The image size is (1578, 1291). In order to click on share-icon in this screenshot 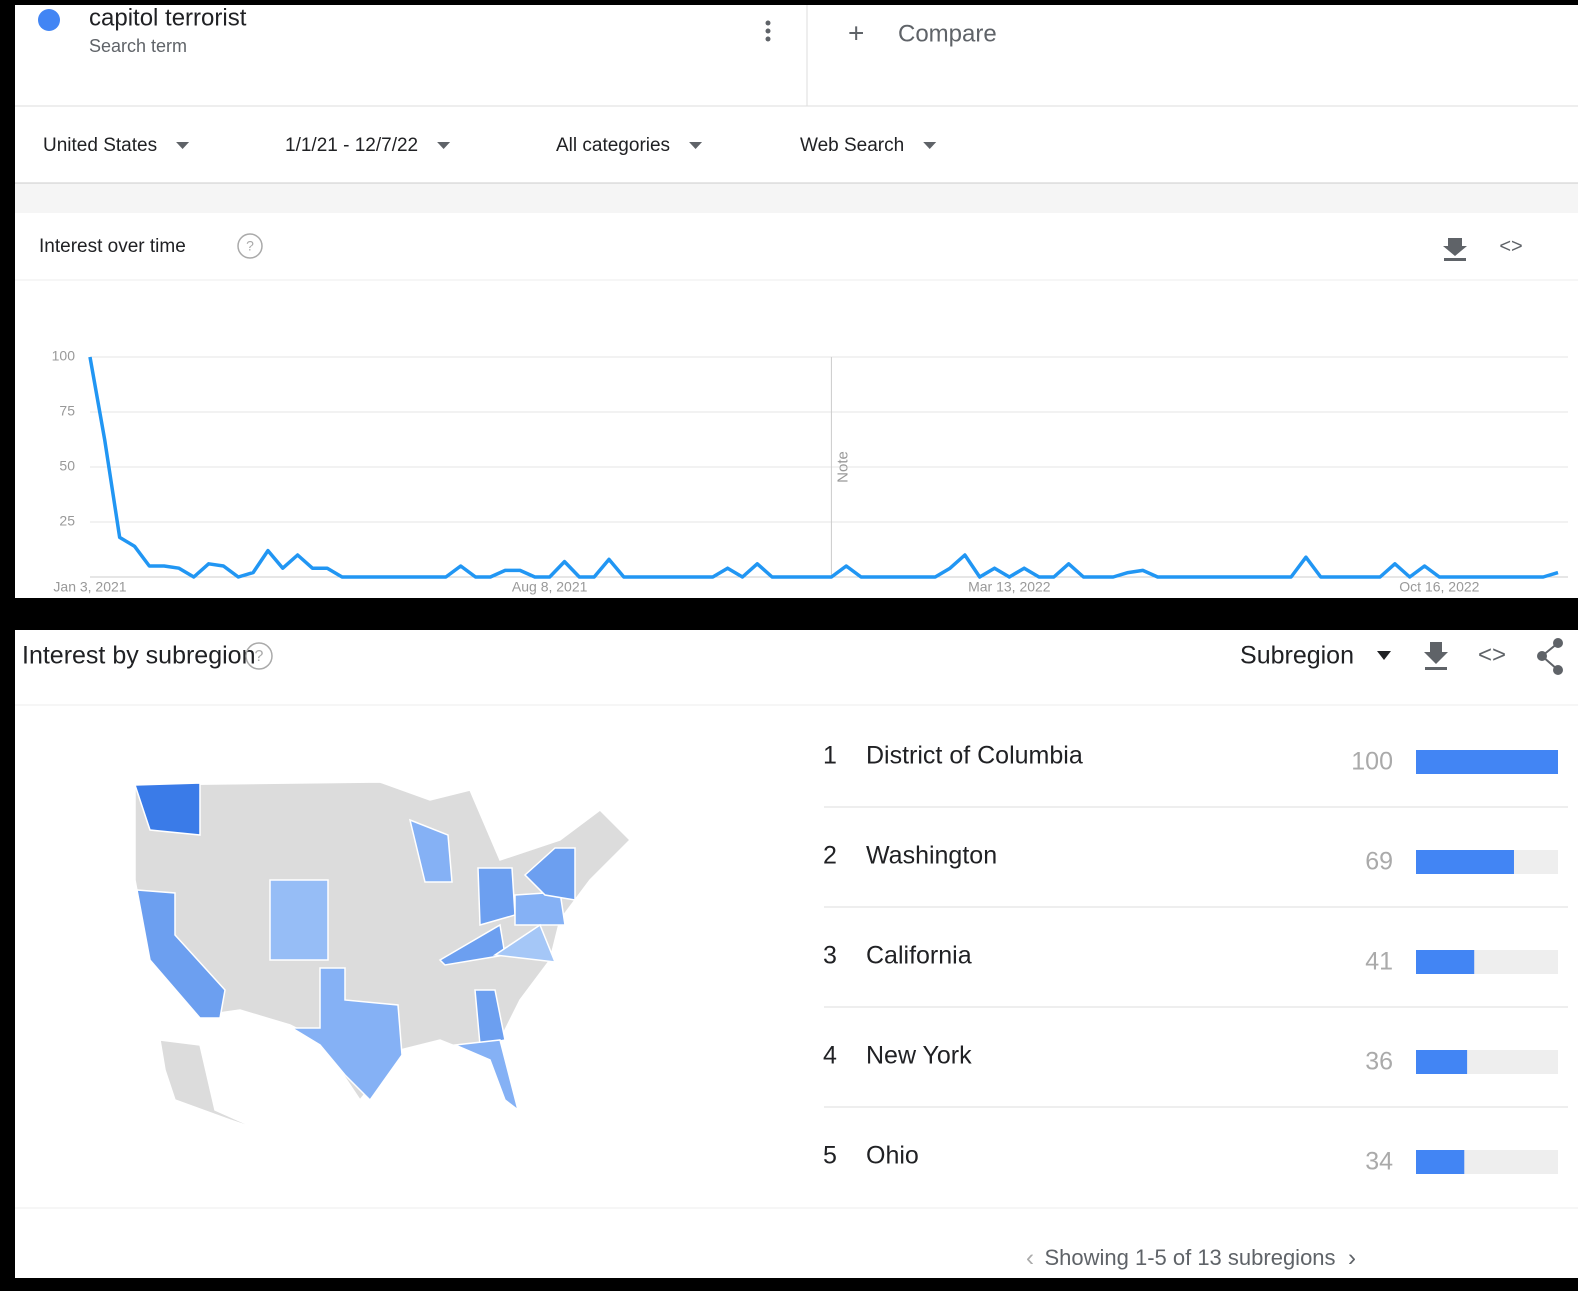, I will do `click(1550, 656)`.